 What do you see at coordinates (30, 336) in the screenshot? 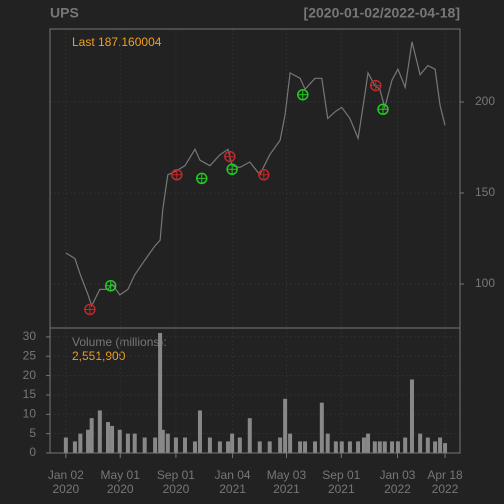
I see `y-tick-label: 30` at bounding box center [30, 336].